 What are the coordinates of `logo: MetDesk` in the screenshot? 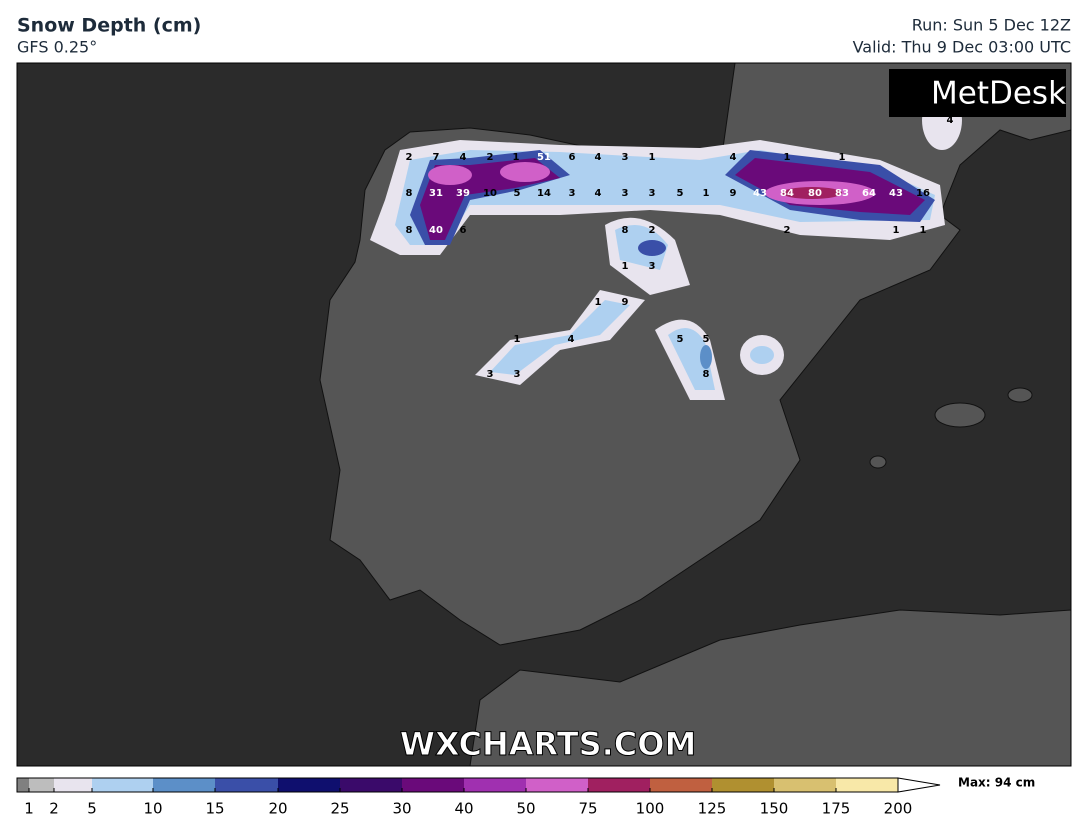 It's located at (998, 94).